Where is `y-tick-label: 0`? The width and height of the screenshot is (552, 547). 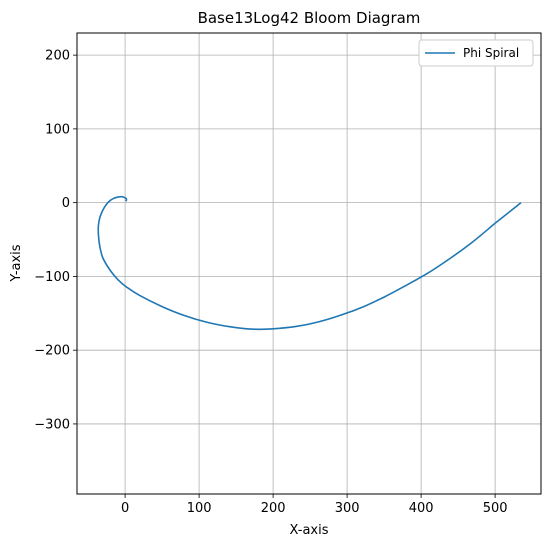 y-tick-label: 0 is located at coordinates (66, 203).